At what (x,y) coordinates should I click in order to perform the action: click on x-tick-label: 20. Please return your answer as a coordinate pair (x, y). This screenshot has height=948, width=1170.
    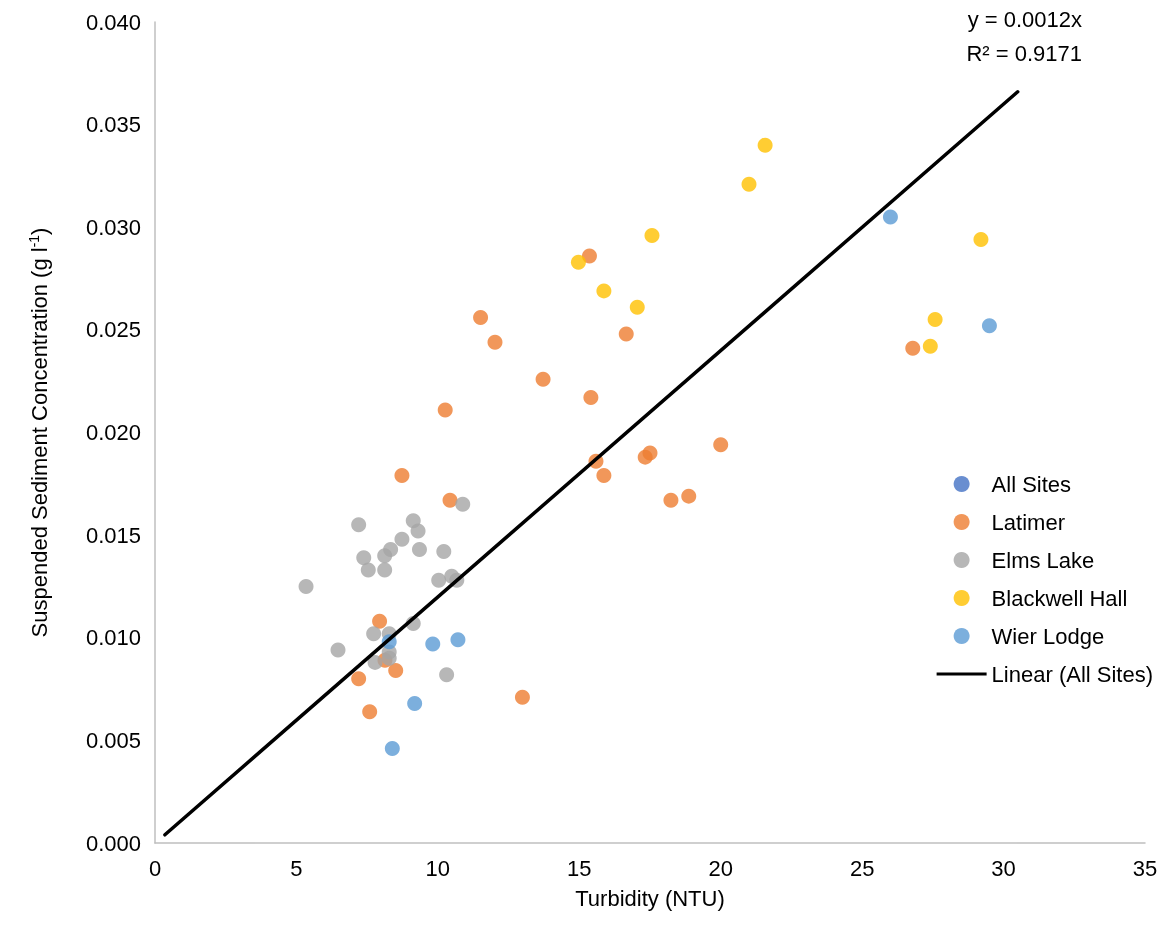
    Looking at the image, I should click on (720, 868).